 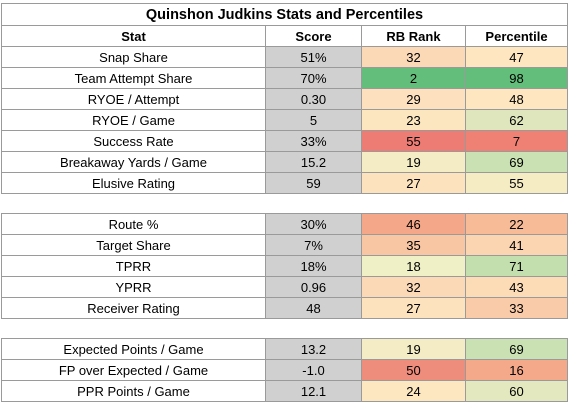 I want to click on table-row: Breakaway Yards / Game 15.2 19 69, so click(x=284, y=162).